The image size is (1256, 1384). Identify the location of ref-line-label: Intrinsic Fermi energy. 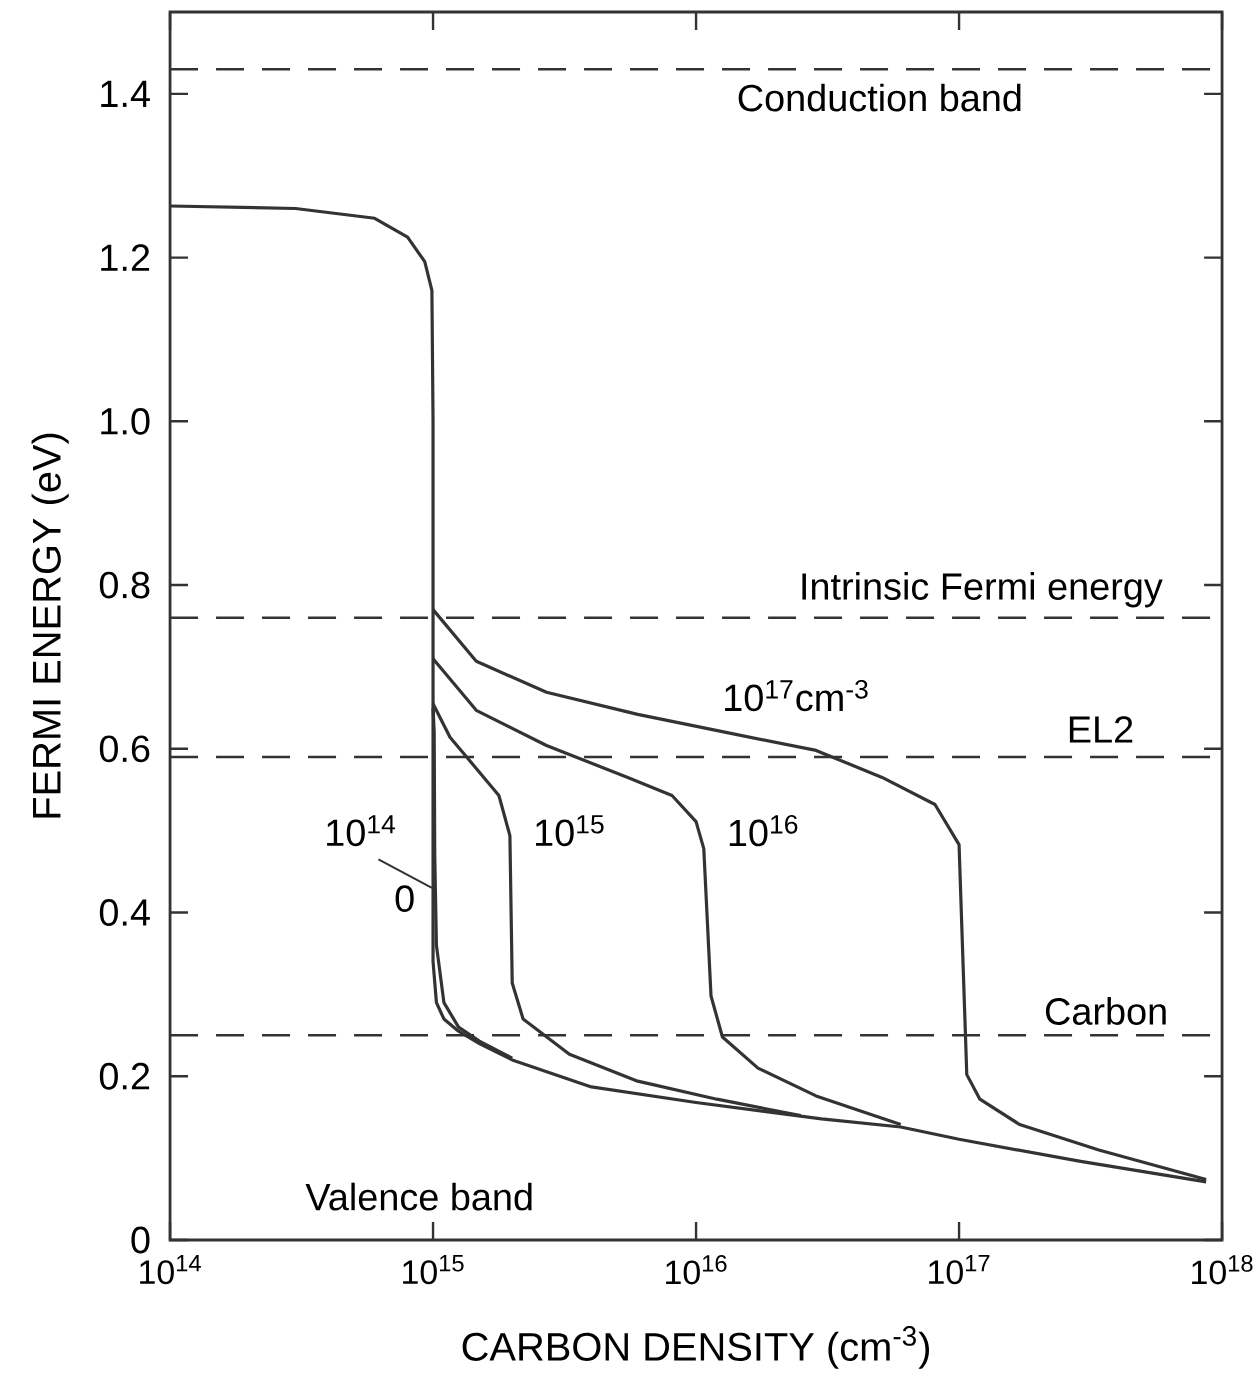
(982, 590).